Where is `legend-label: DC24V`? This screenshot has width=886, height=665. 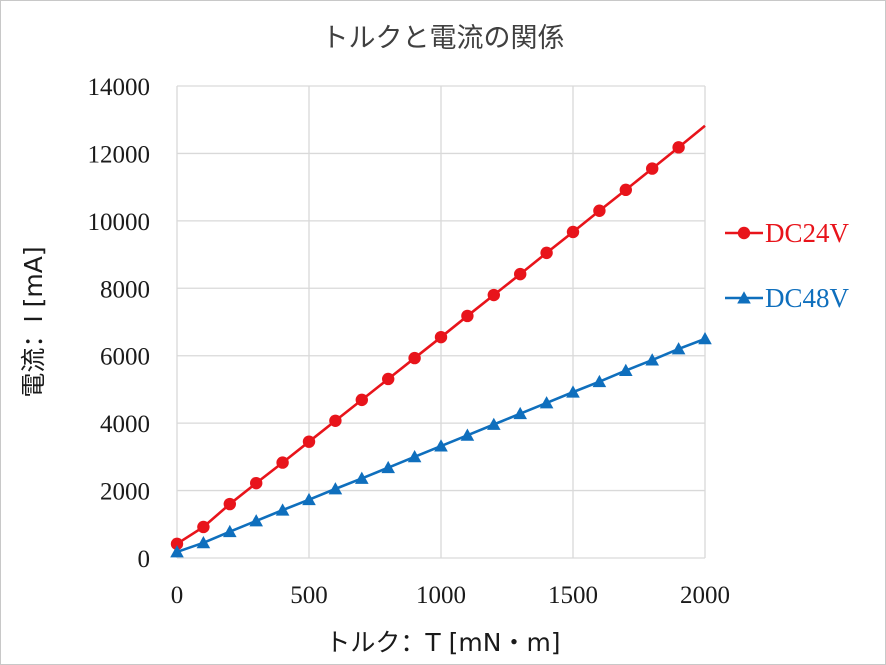
legend-label: DC24V is located at coordinates (807, 233).